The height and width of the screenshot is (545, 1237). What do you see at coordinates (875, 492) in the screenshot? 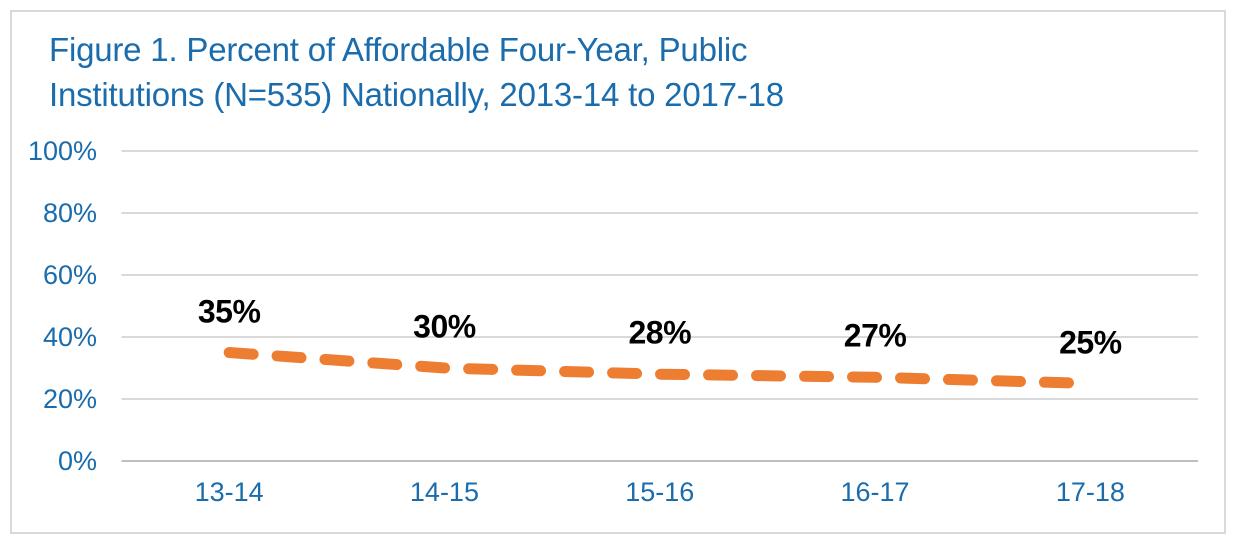
I see `x-tick-label: 16-17` at bounding box center [875, 492].